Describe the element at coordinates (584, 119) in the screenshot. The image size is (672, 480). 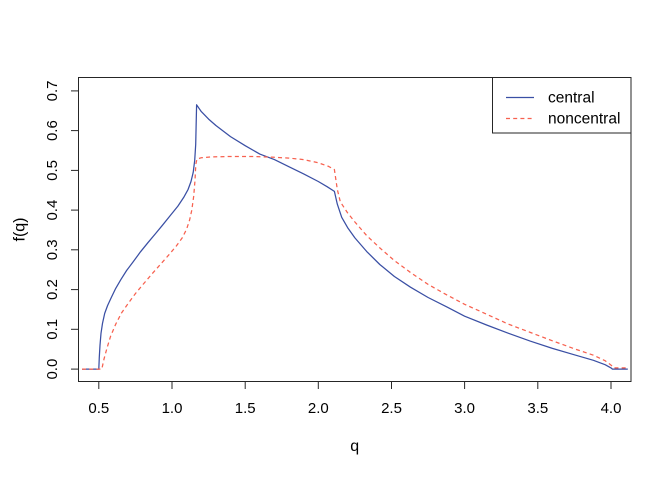
I see `legend-label-noncentral: noncentral` at that location.